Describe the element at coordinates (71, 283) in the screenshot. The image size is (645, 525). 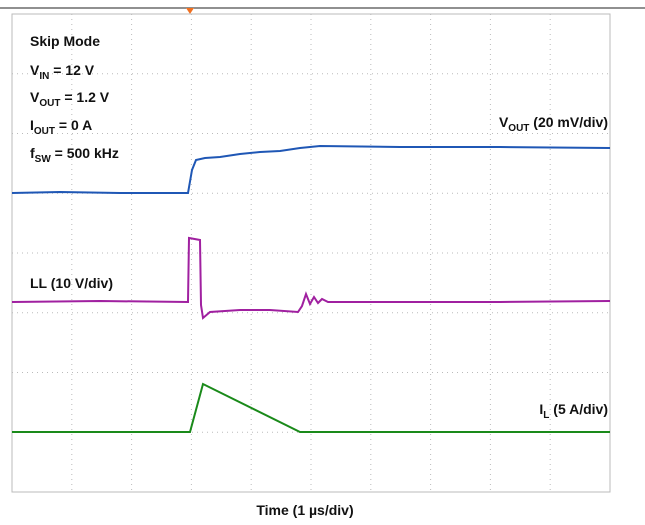
I see `ll-trace-label: LL (10 V/div)` at that location.